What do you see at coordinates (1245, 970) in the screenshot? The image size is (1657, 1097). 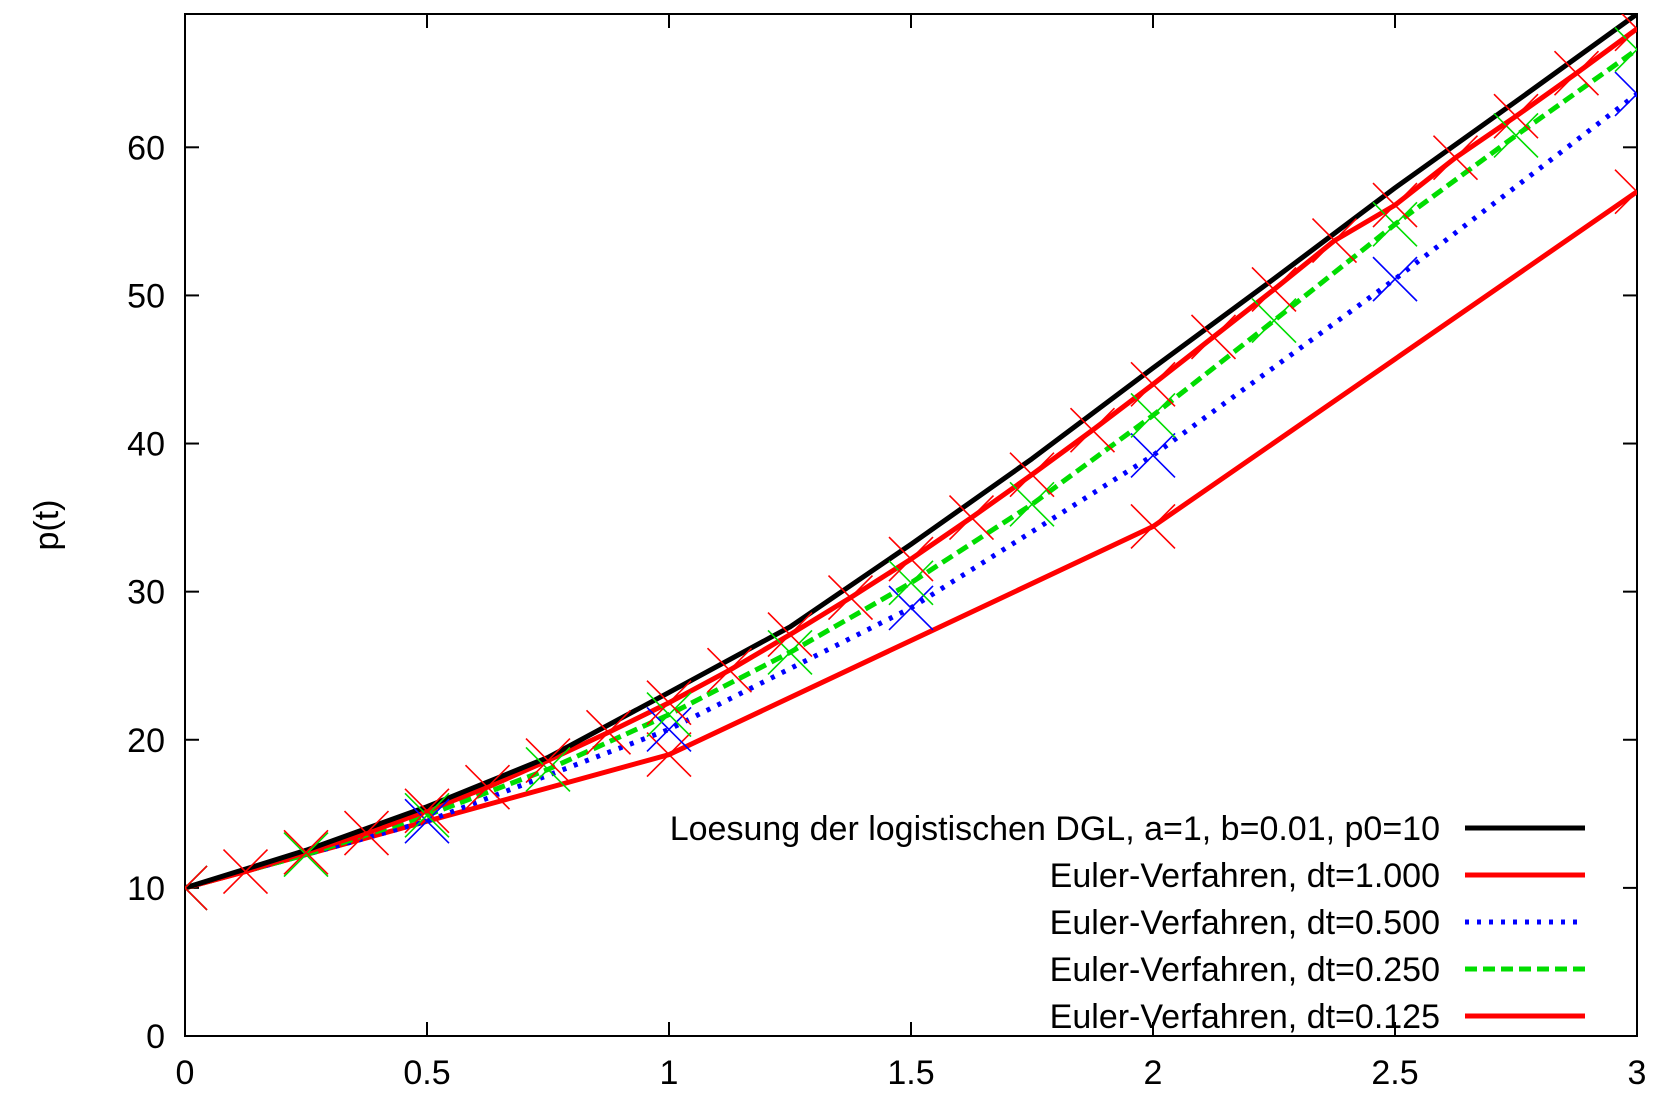 I see `legend-label-3: Euler-Verfahren, dt=0.250` at bounding box center [1245, 970].